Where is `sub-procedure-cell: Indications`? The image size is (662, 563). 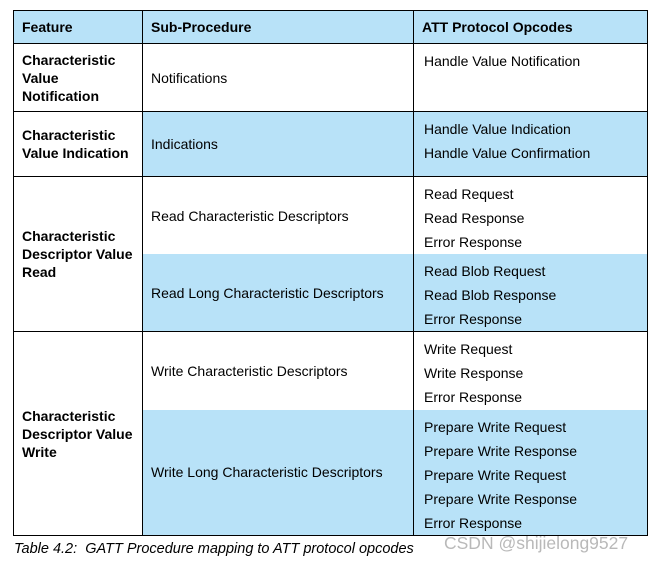 sub-procedure-cell: Indications is located at coordinates (278, 144).